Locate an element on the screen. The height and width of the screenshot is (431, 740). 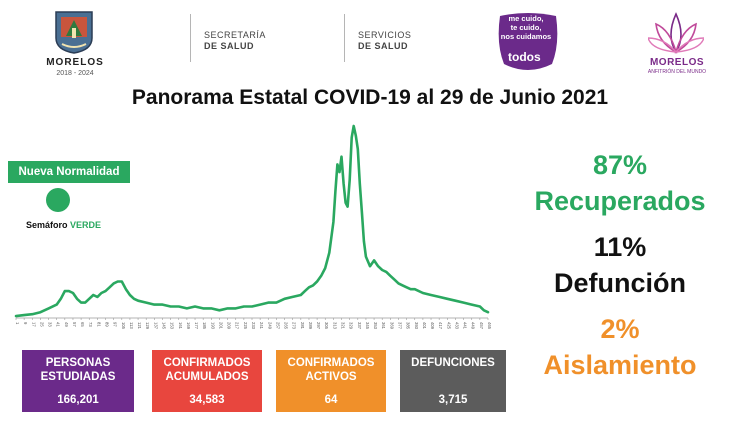
servicios-salud-label: SERVICIOS DE SALUD is located at coordinates (384, 41).